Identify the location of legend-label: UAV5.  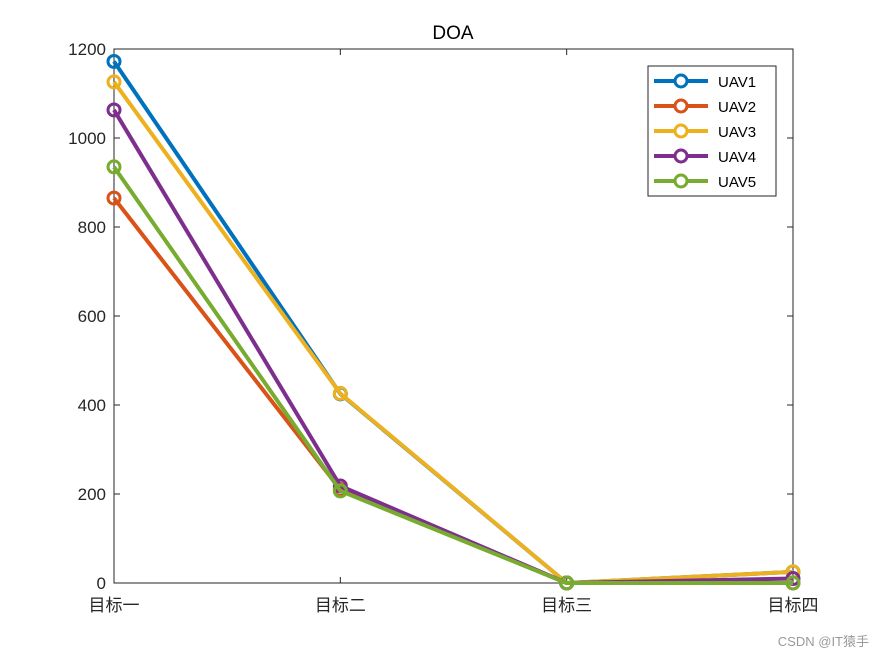
(737, 182).